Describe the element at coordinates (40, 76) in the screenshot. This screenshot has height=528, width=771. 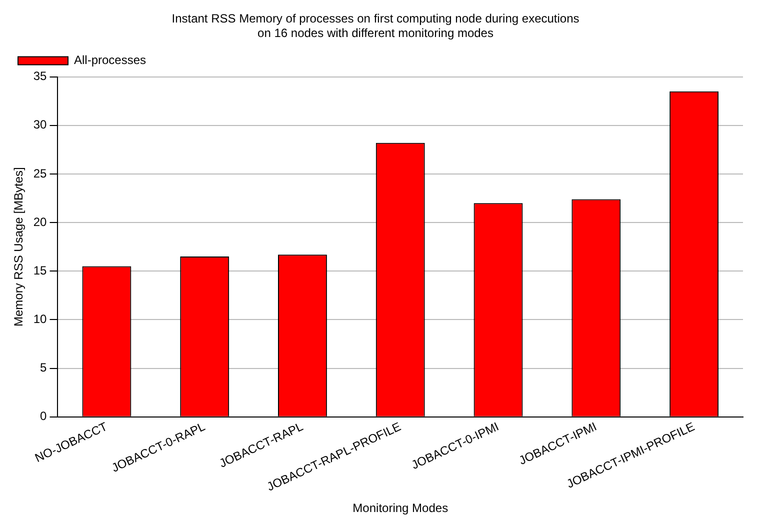
I see `y-tick-label: 35` at that location.